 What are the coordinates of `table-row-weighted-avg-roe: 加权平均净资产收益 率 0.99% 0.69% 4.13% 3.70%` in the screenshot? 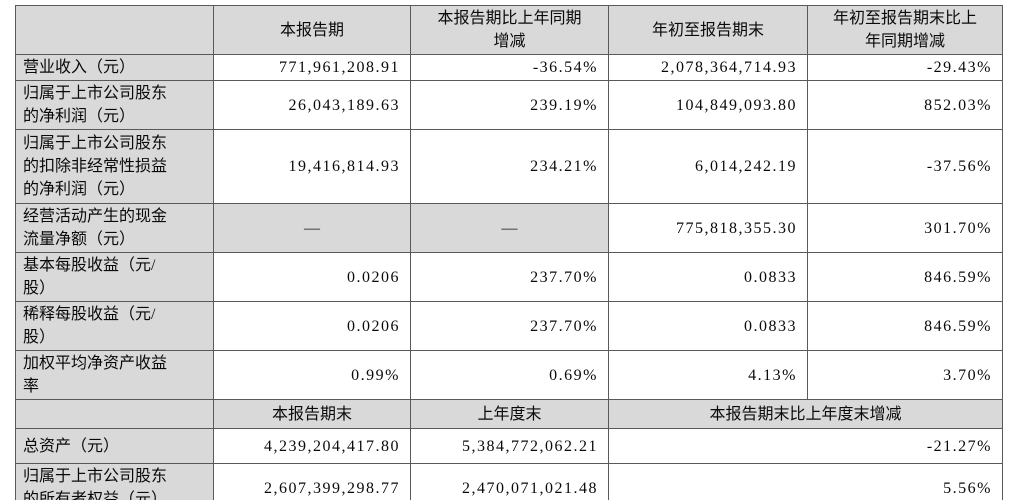 It's located at (509, 375).